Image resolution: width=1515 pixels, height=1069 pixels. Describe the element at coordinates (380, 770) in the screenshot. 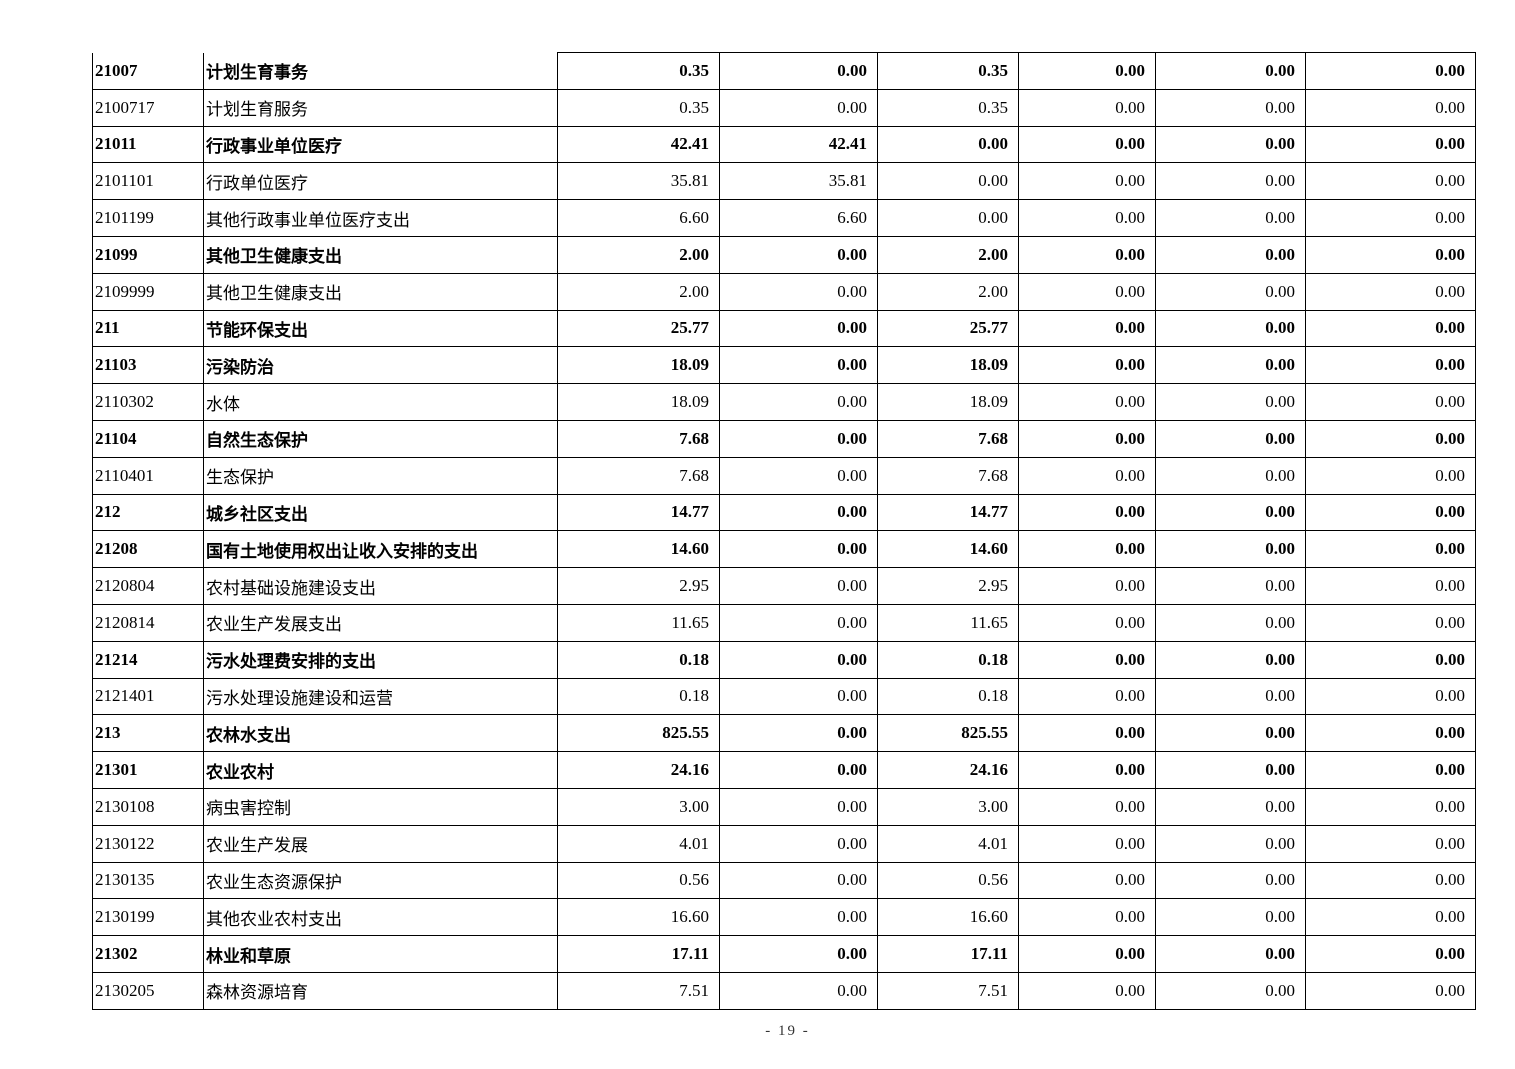

I see `subject-name-cell: 农业农村` at that location.